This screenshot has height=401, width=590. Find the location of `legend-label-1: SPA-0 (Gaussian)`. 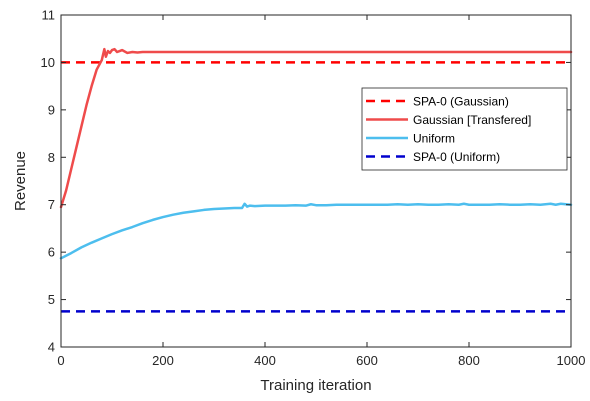

legend-label-1: SPA-0 (Gaussian) is located at coordinates (461, 102).